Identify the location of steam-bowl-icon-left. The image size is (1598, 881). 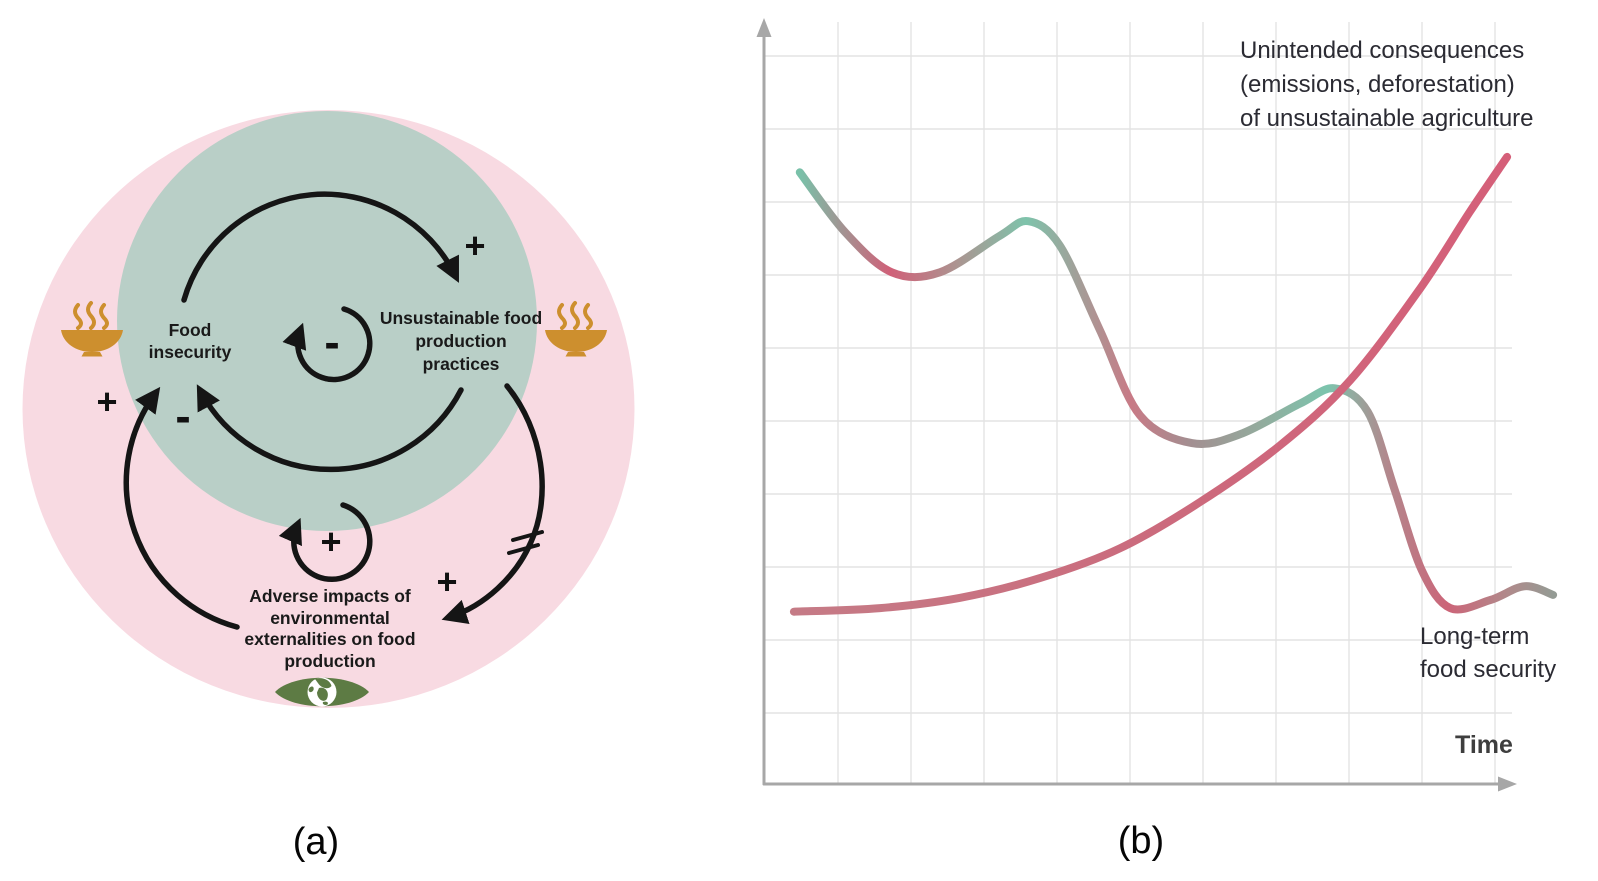
(92, 329).